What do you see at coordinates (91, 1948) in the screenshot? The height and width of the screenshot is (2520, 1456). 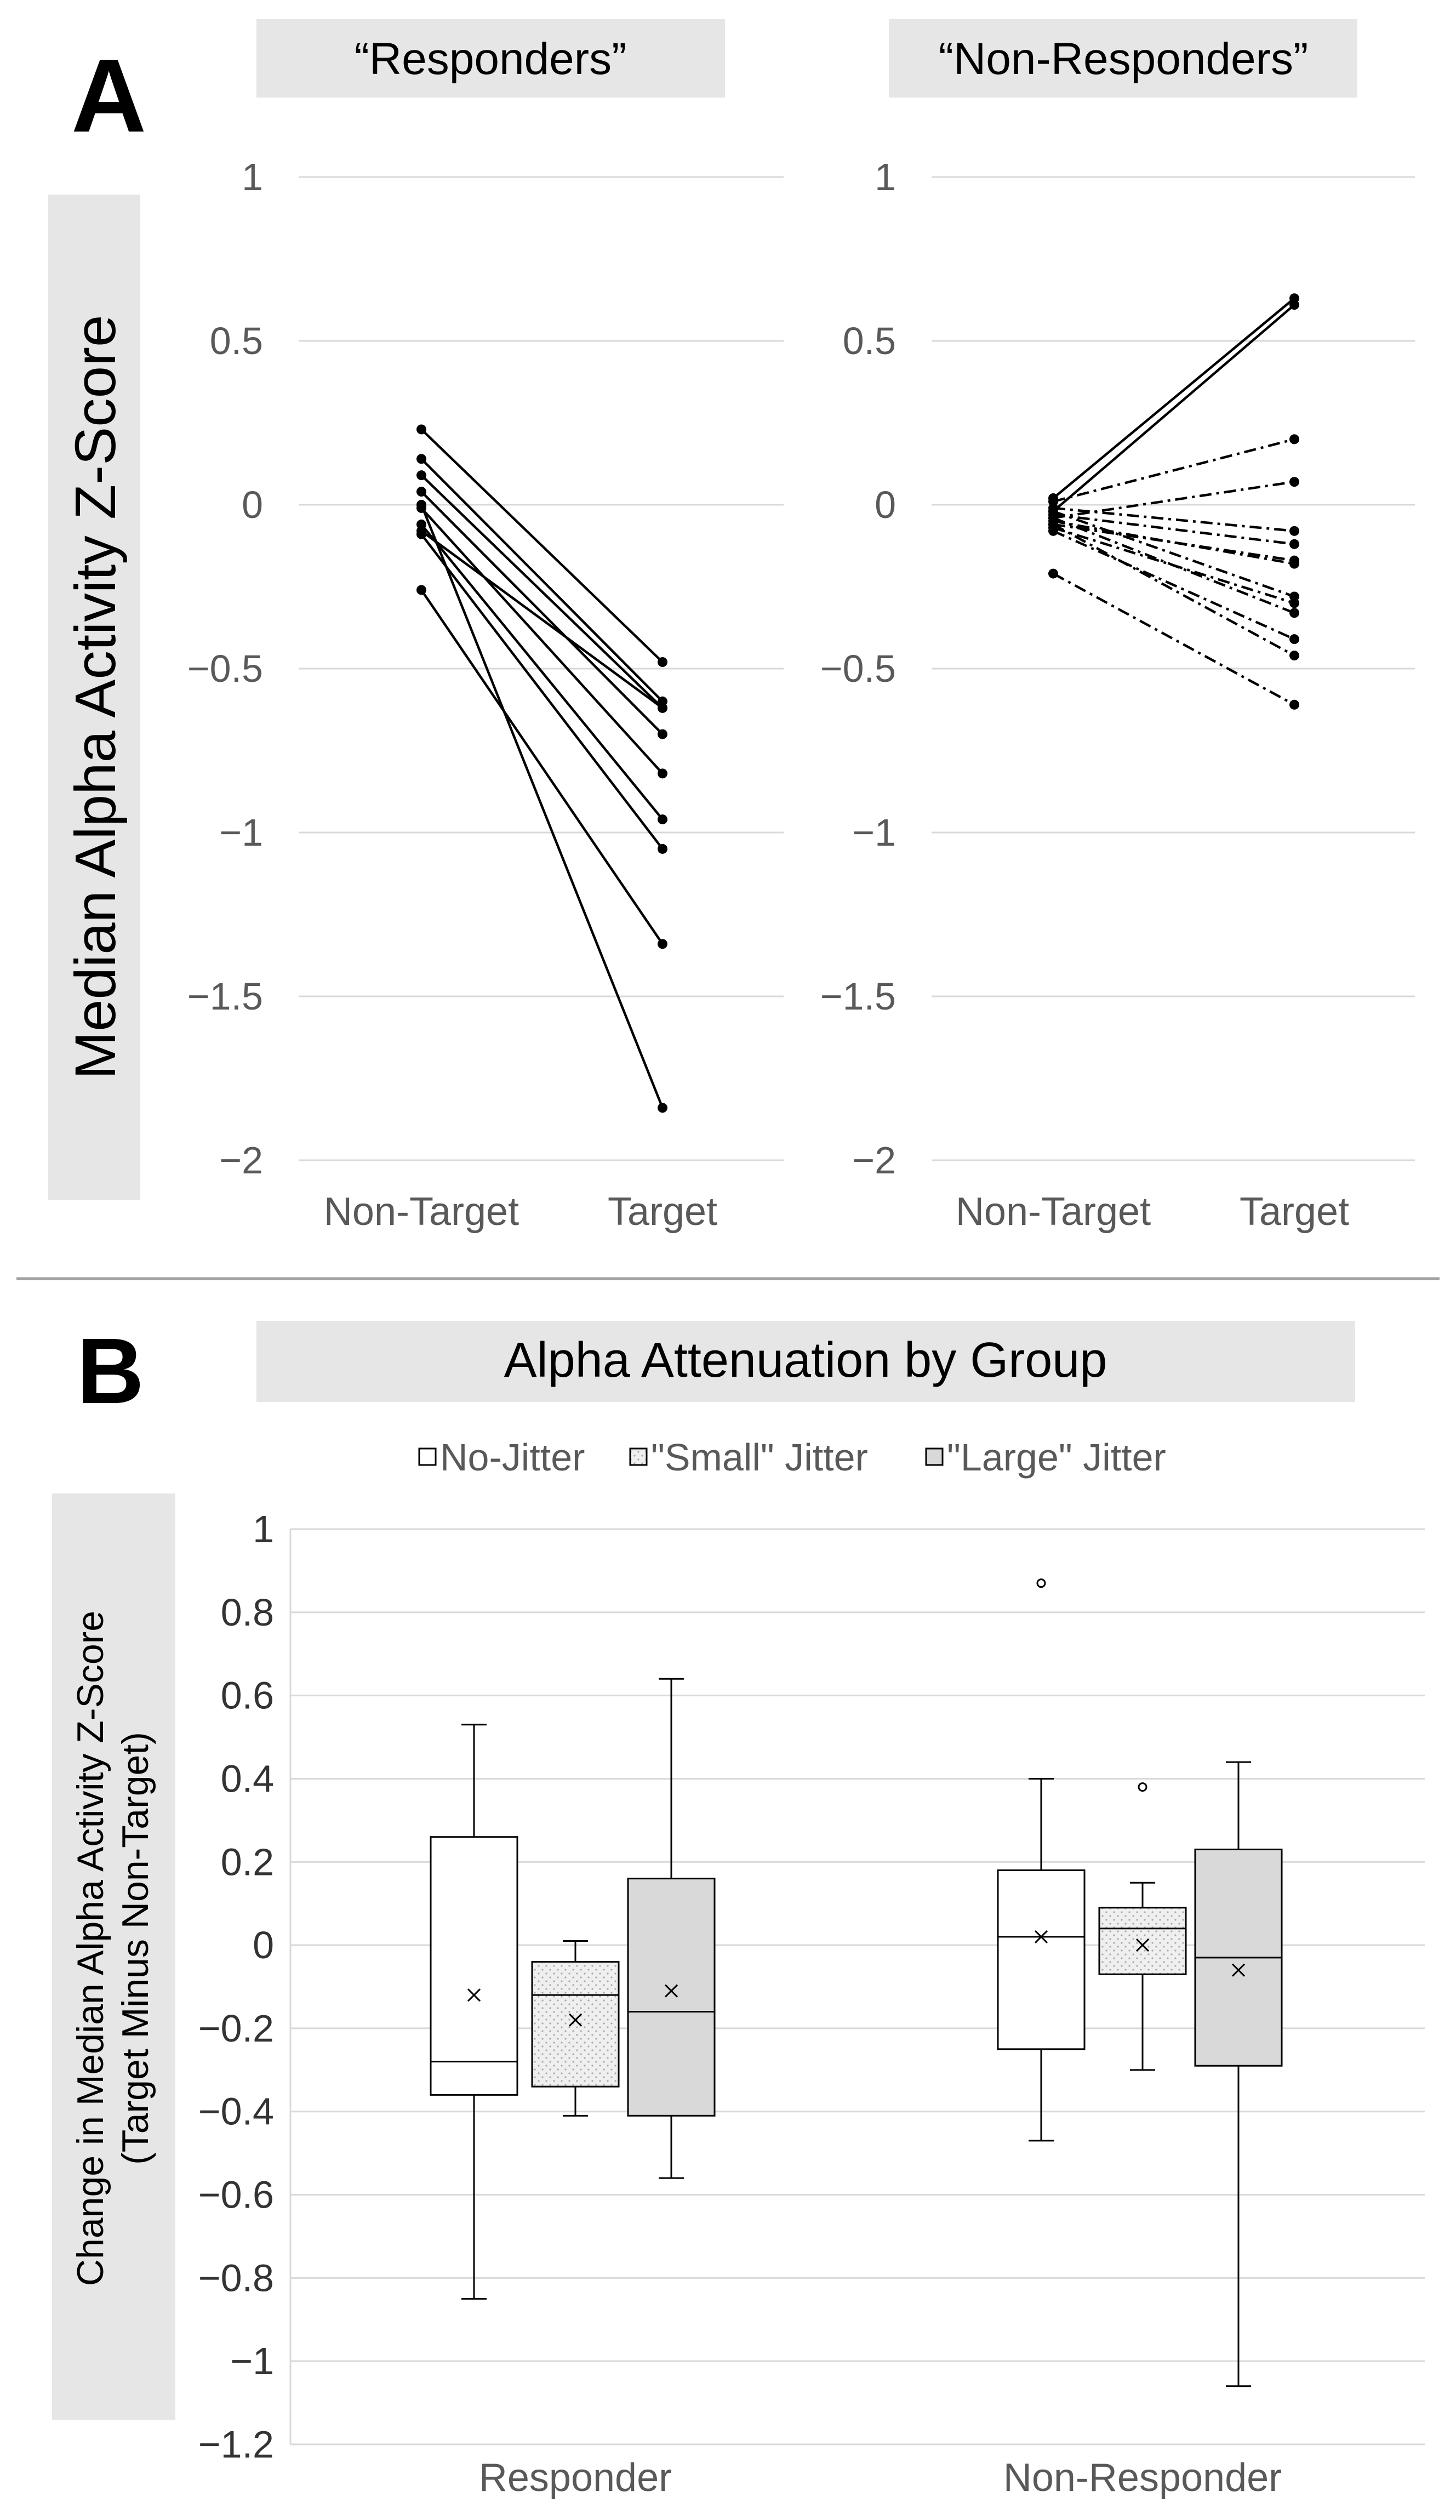 I see `y-axis-label-b-line1: Change in Median Alpha Activity Z-Score` at bounding box center [91, 1948].